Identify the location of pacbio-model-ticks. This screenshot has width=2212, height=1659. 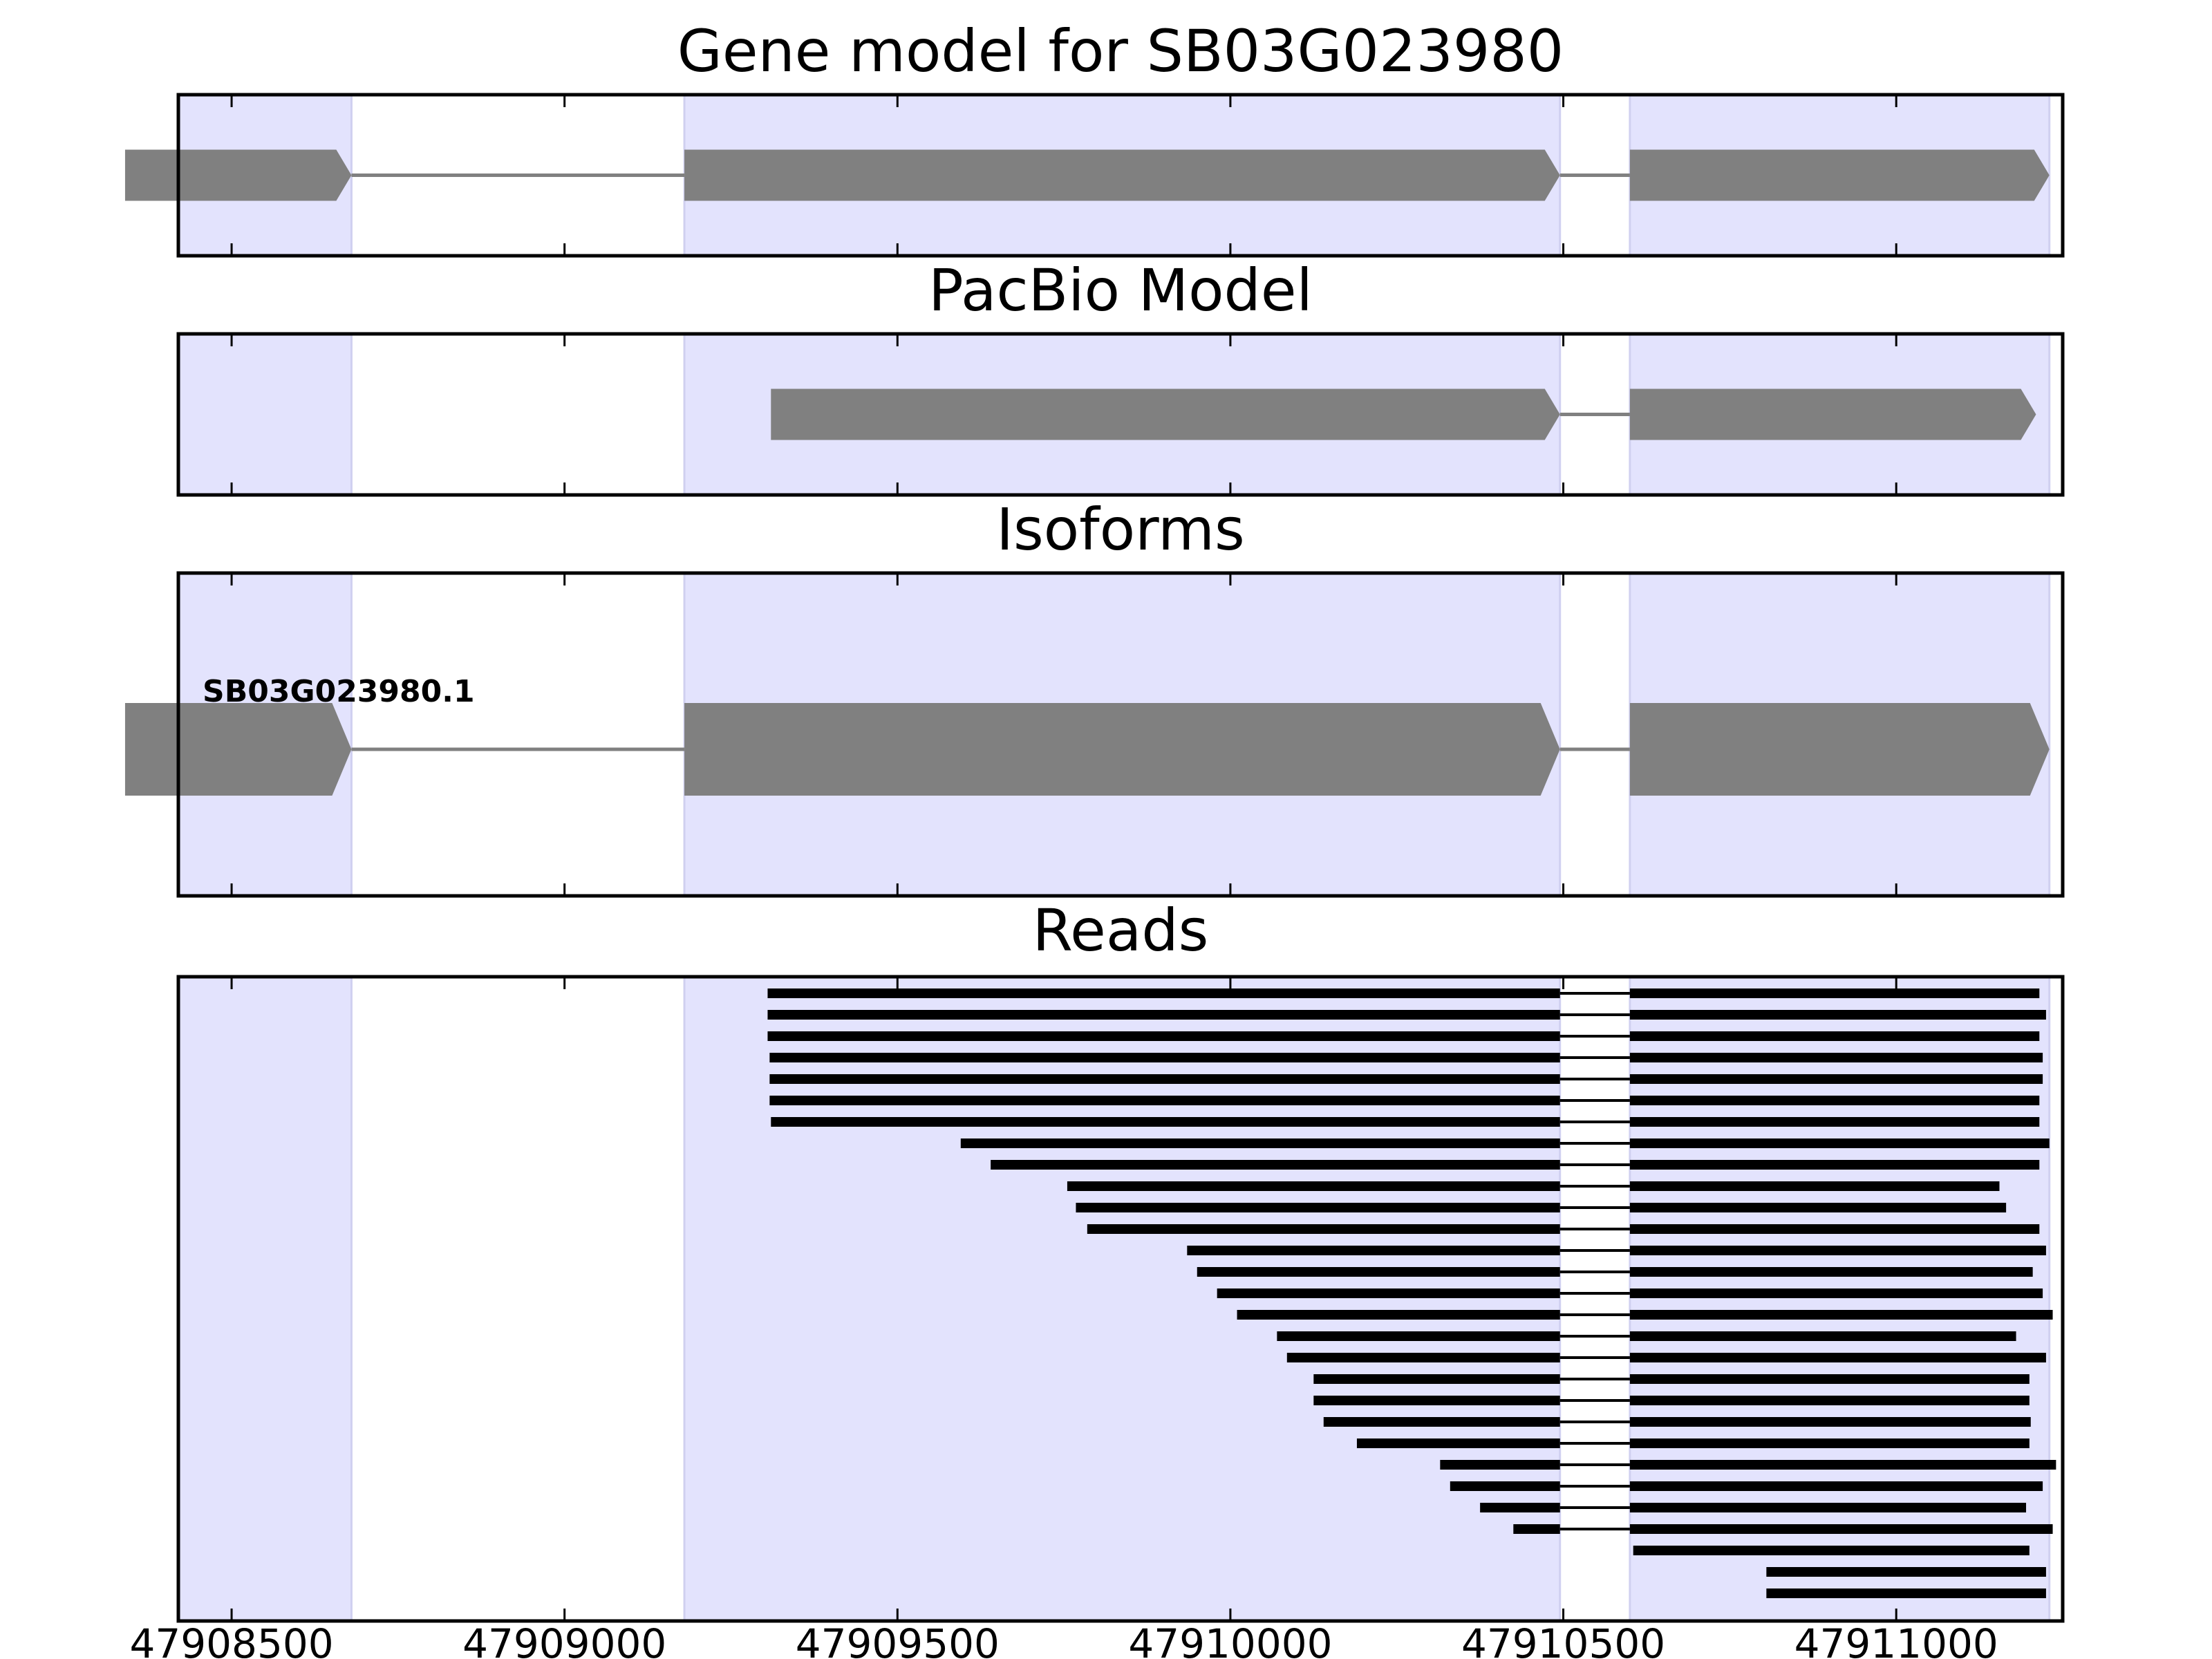
(1063, 414).